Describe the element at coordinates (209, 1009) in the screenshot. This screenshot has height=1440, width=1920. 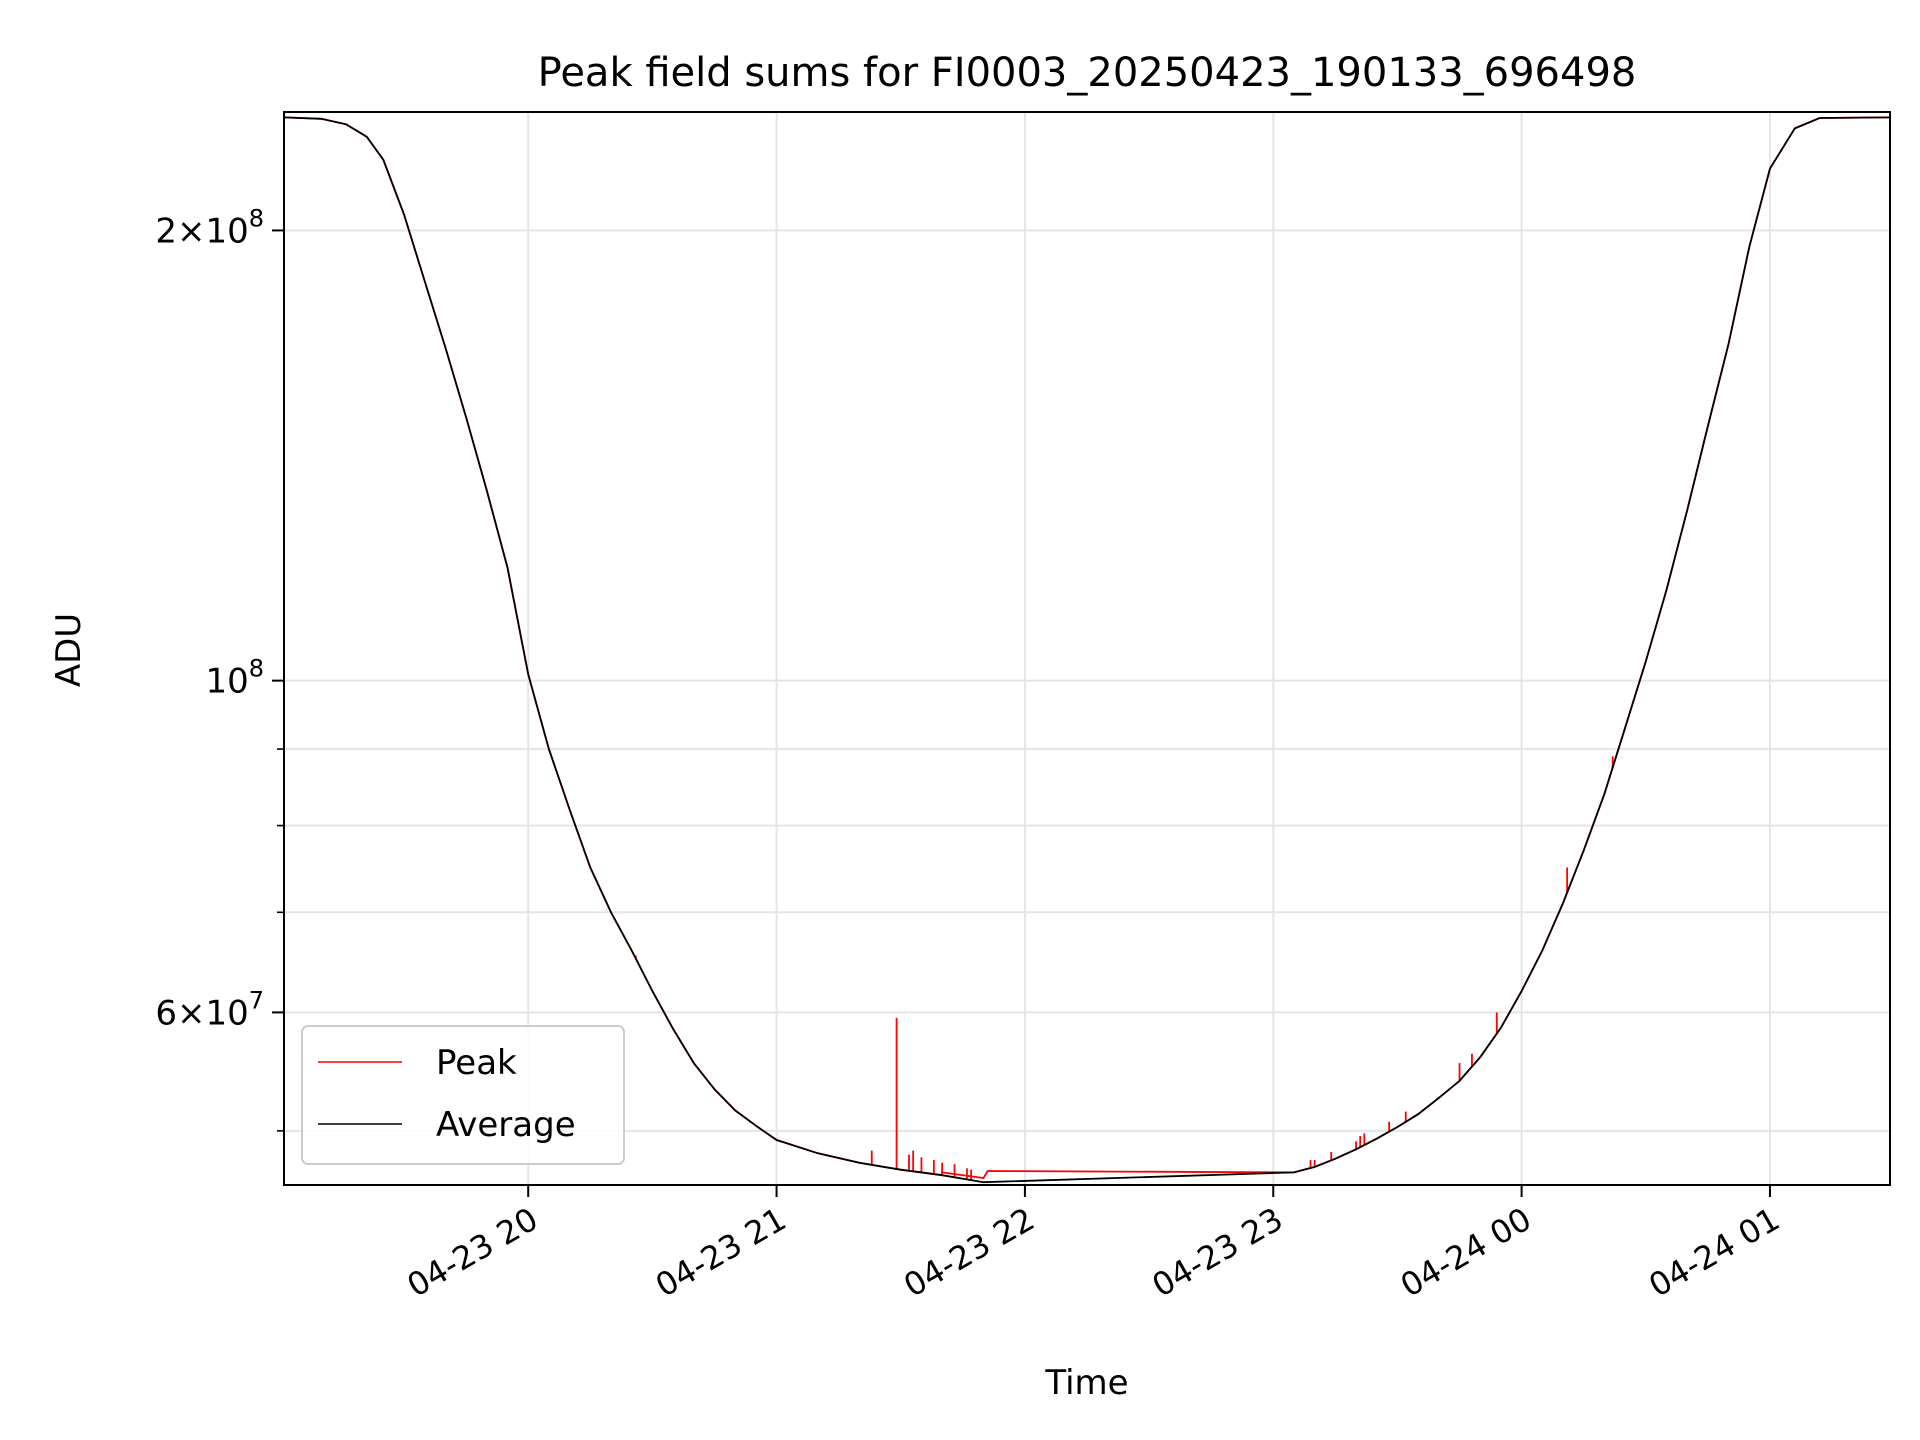
I see `y-tick-label: 6×107` at that location.